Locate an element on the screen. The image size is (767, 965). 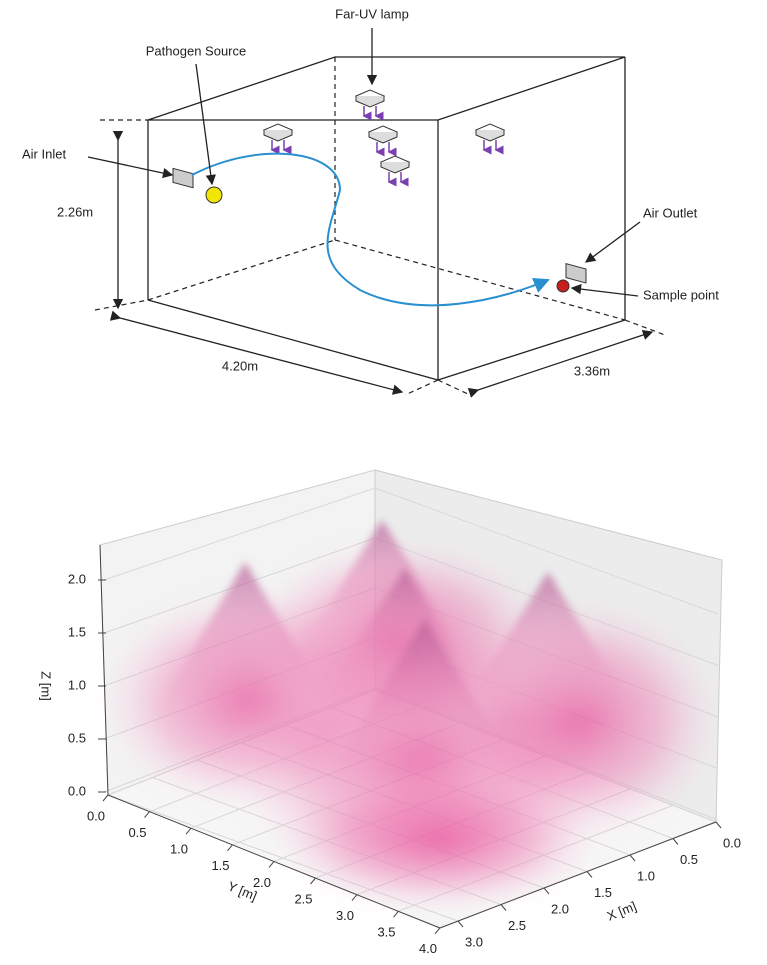
x-tick-label: 1.0 is located at coordinates (646, 875).